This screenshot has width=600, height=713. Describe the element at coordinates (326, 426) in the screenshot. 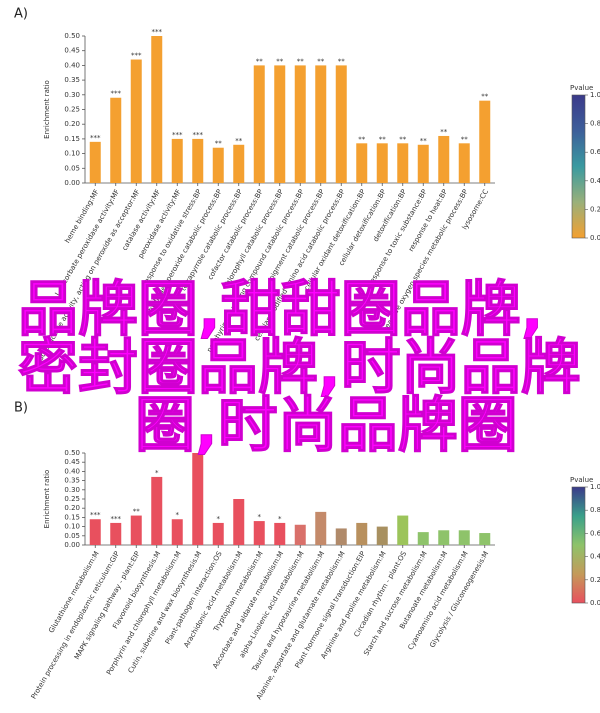

I see `watermark-text: 圈,时尚品牌圈` at that location.